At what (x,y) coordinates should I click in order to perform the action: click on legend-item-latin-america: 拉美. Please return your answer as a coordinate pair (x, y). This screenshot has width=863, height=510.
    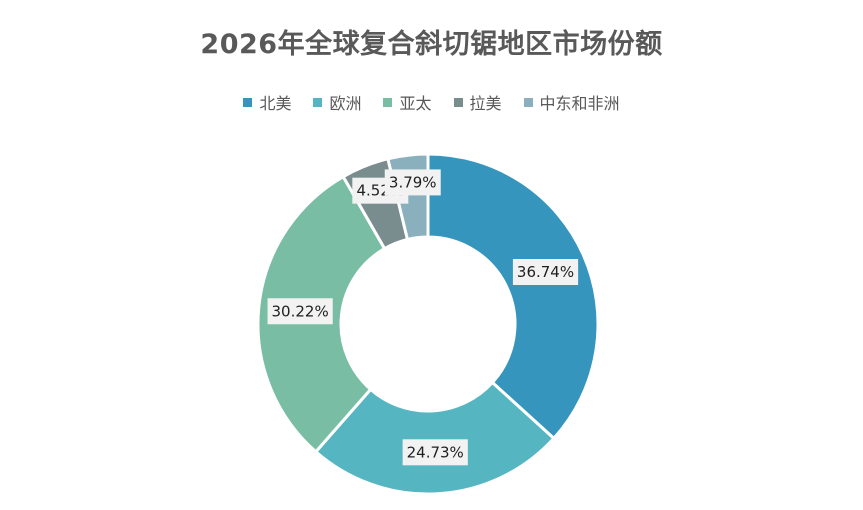
    Looking at the image, I should click on (477, 102).